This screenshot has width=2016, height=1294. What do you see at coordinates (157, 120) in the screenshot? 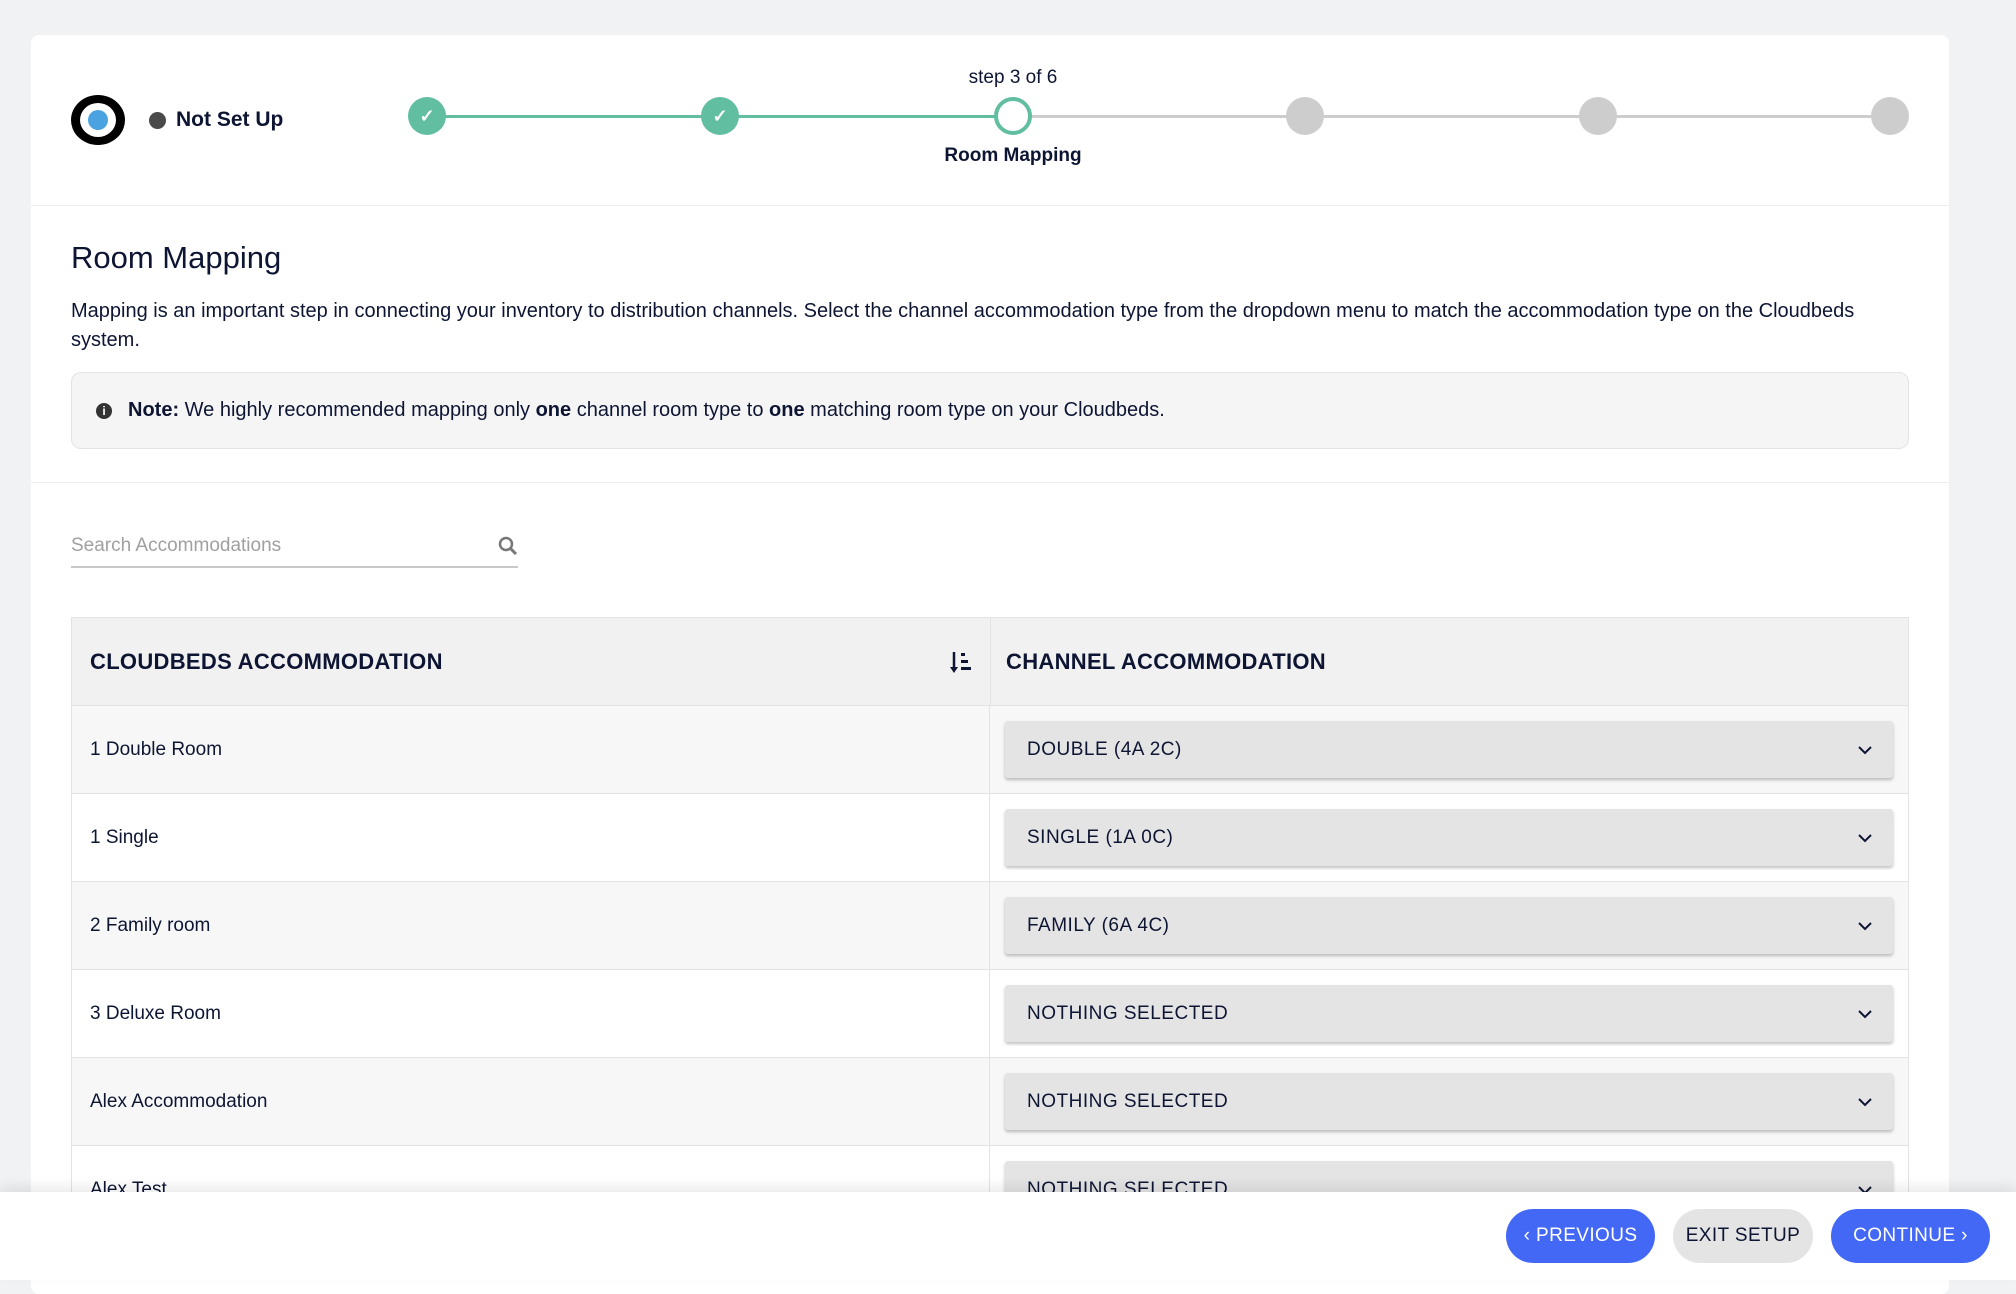
I see `status-dot-icon` at bounding box center [157, 120].